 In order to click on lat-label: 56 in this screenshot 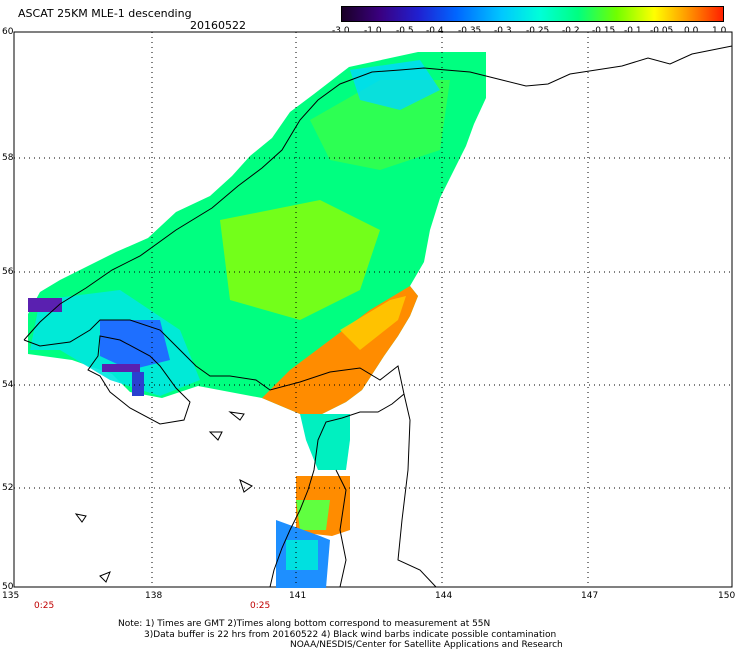, I will do `click(8, 272)`.